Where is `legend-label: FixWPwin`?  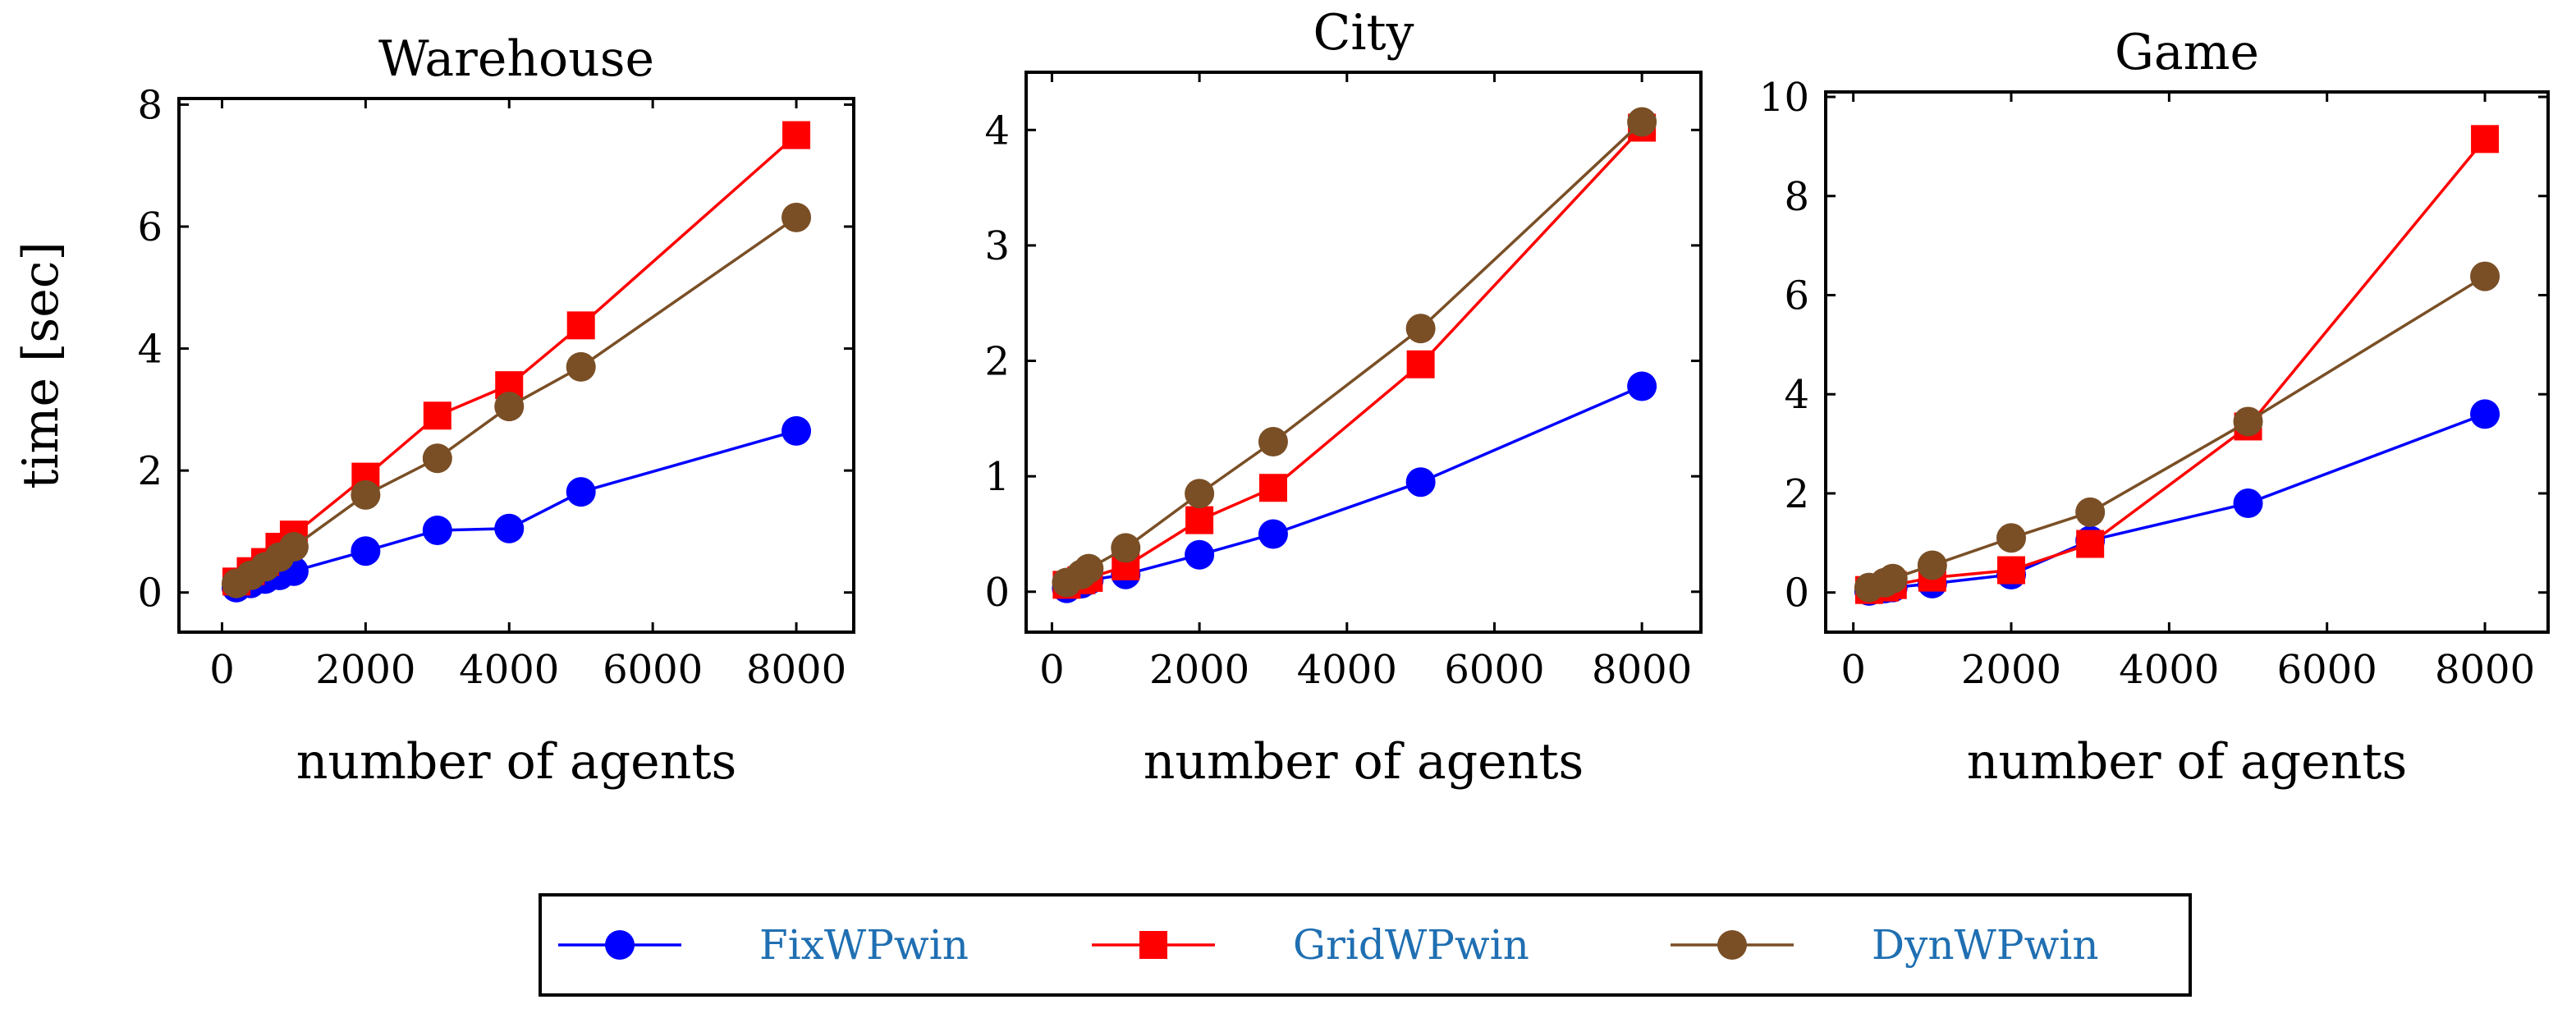
legend-label: FixWPwin is located at coordinates (864, 945).